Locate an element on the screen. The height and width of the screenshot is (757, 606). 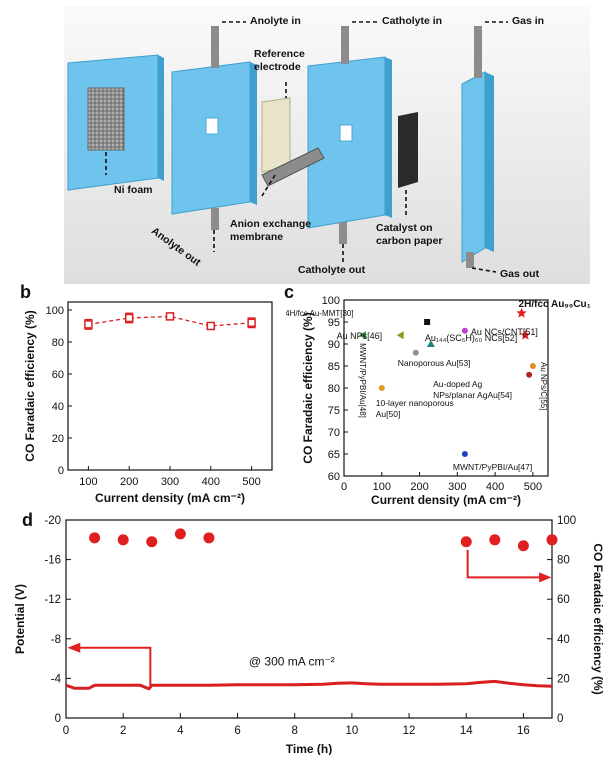
d-xaxis-title: Time (h) is located at coordinates (309, 748).